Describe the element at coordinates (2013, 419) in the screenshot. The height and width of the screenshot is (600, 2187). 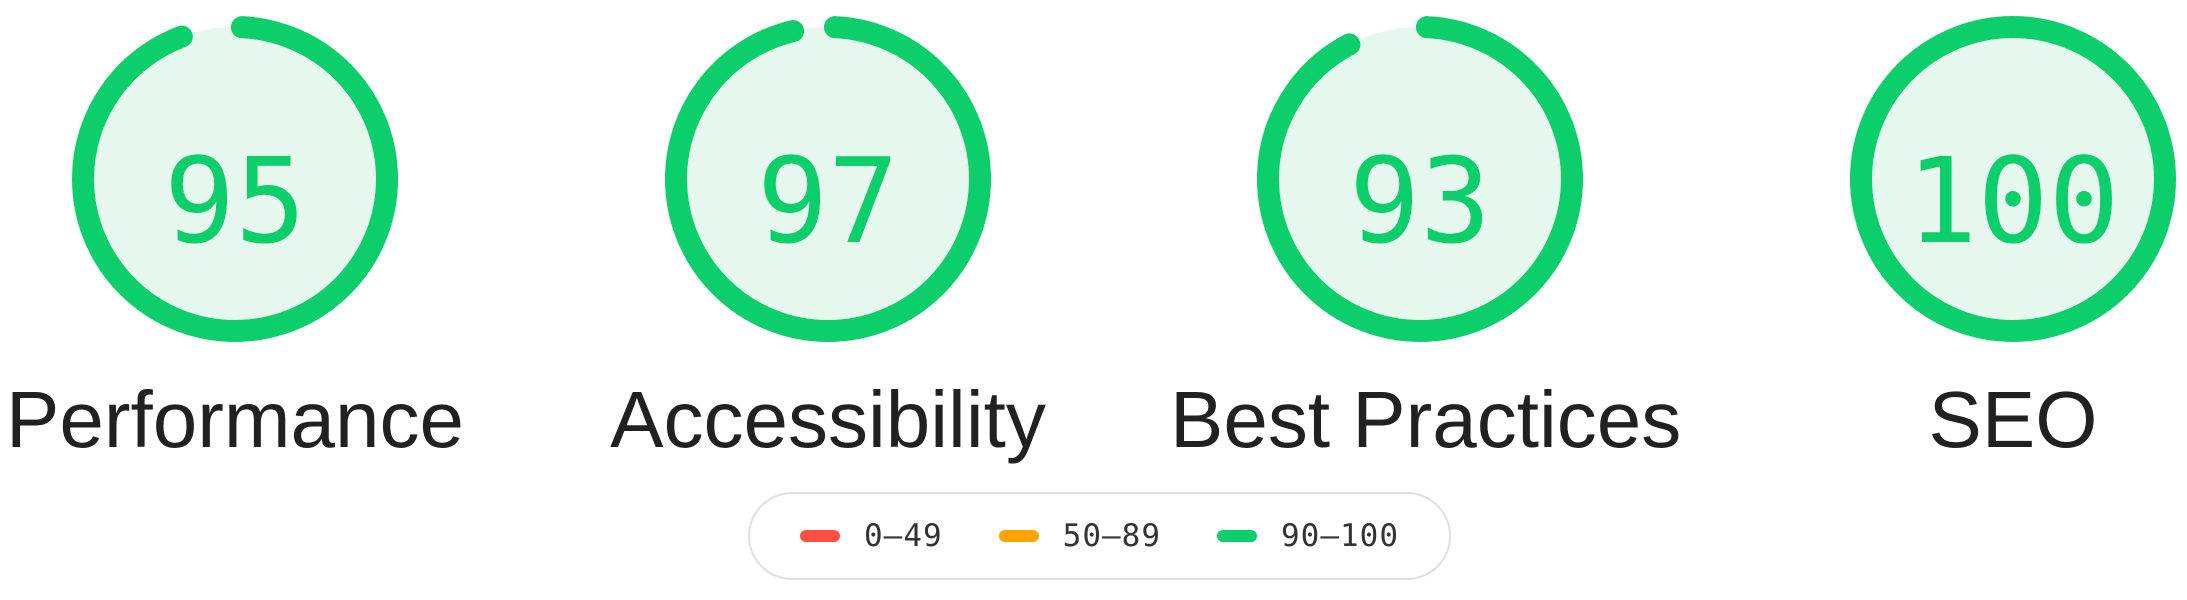
I see `gauge-label: SEO` at that location.